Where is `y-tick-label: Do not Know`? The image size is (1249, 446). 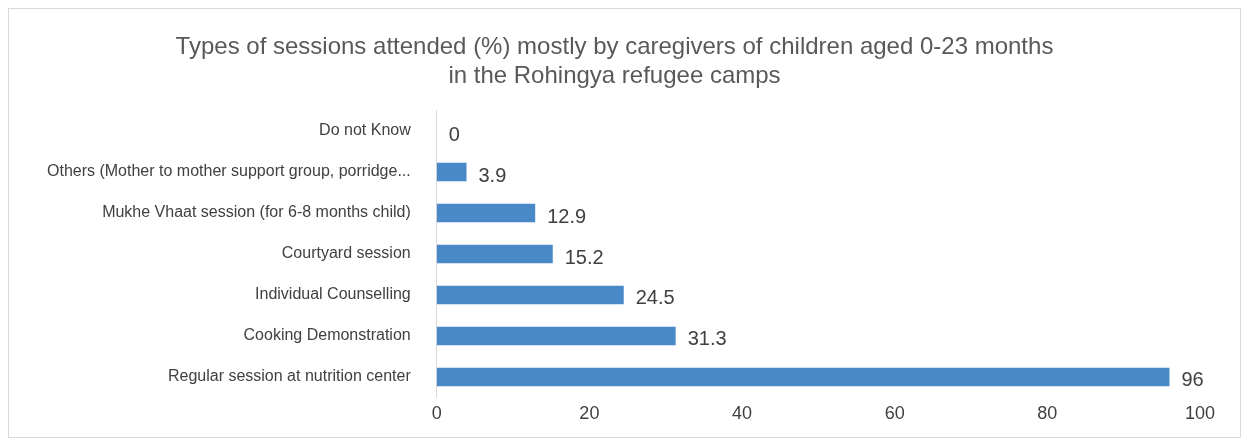
y-tick-label: Do not Know is located at coordinates (365, 130).